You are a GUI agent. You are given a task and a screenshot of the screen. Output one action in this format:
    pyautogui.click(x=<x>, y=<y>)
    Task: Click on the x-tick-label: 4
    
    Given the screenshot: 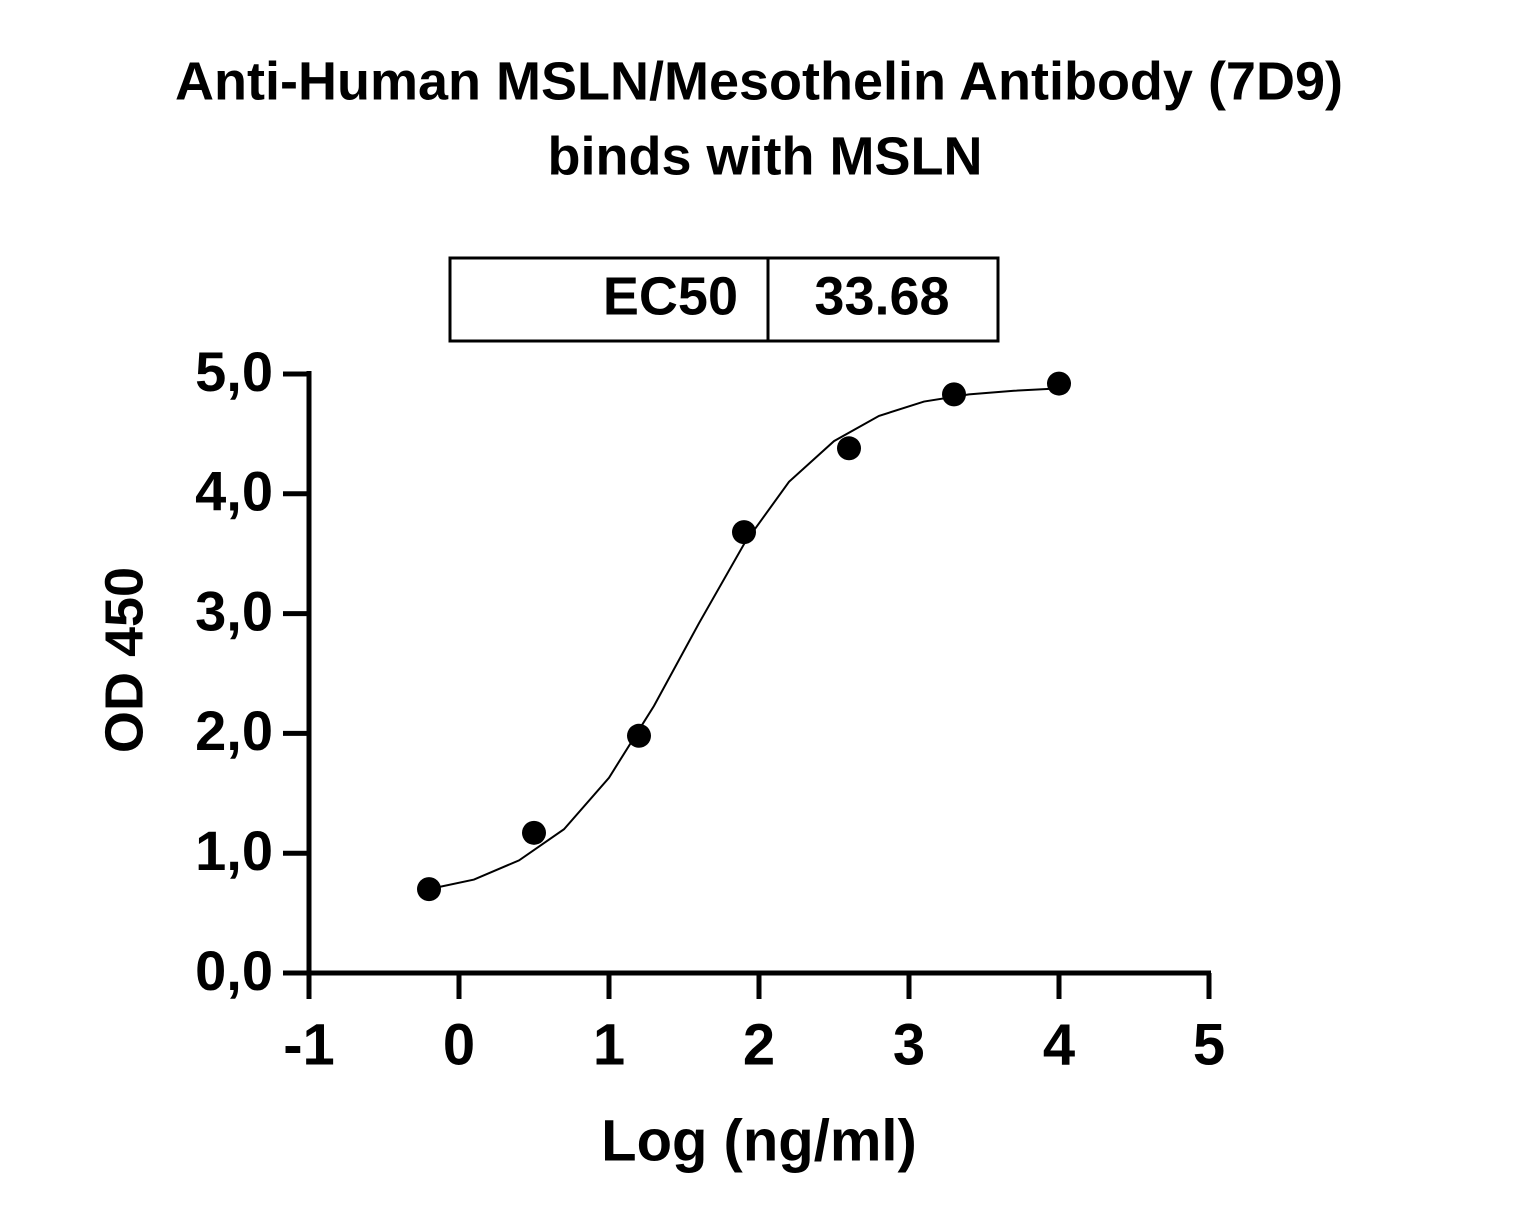 What is the action you would take?
    pyautogui.click(x=1059, y=1044)
    